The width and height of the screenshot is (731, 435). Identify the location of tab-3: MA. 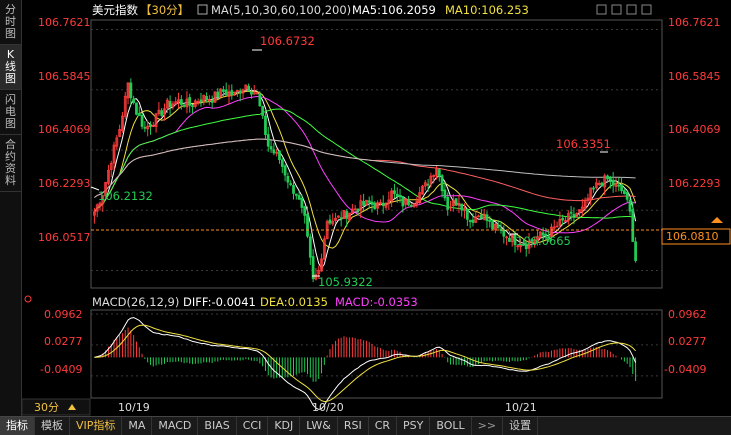
(137, 426).